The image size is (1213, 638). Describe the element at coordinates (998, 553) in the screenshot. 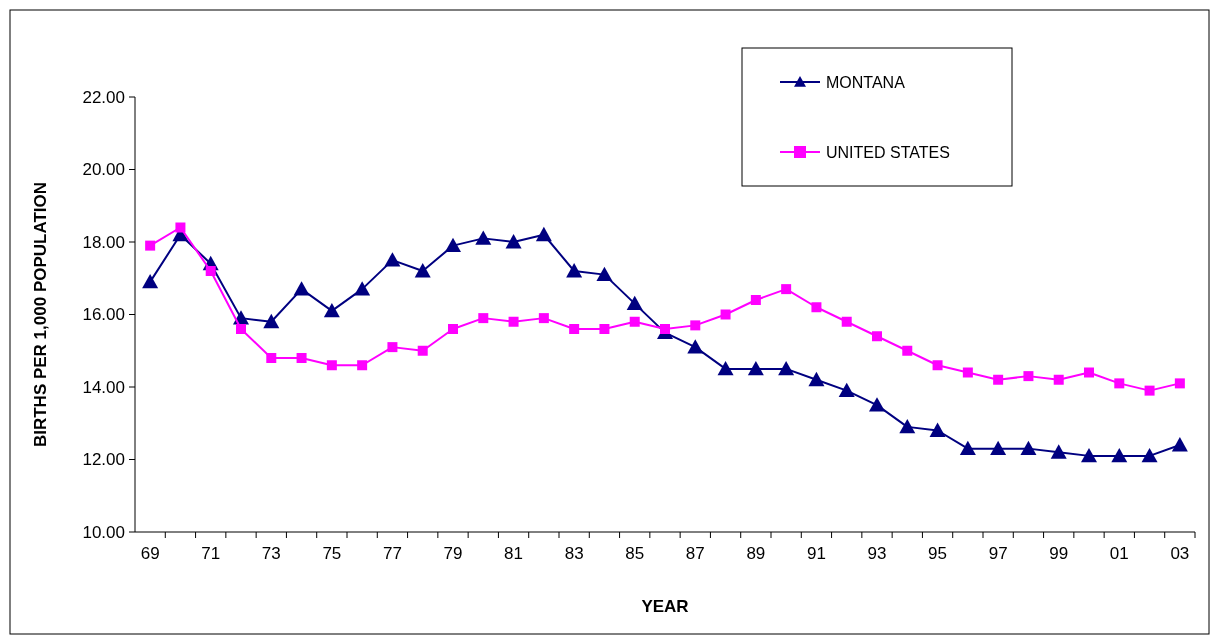

I see `x-tick-label: 97` at that location.